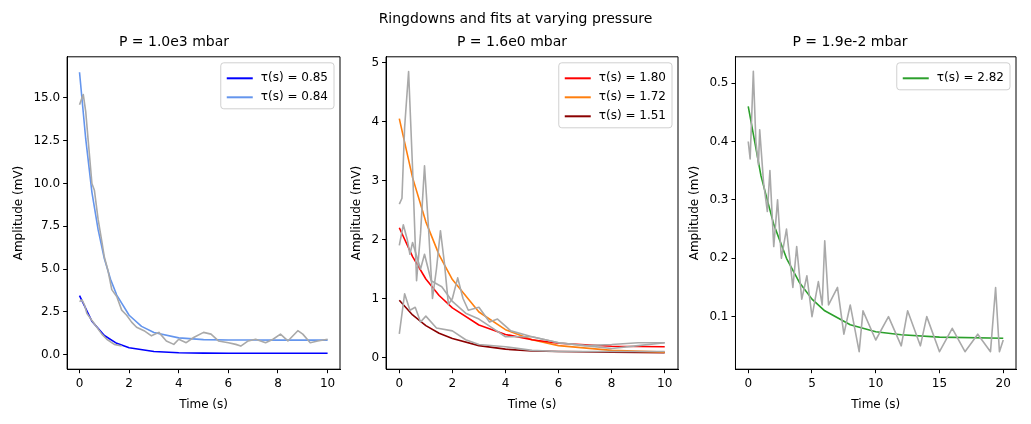 Image resolution: width=1031 pixels, height=424 pixels. Describe the element at coordinates (939, 382) in the screenshot. I see `x-tick-label: 15` at that location.